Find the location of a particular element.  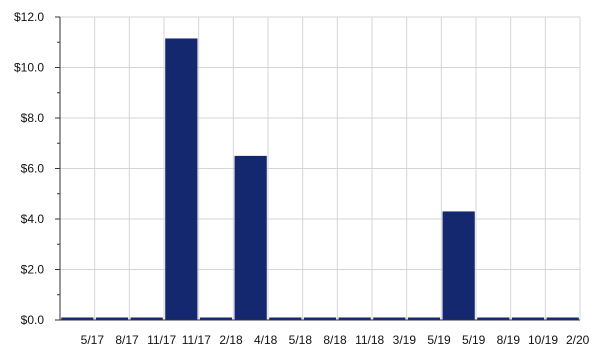

x-tick-label: 2/20 is located at coordinates (578, 340).